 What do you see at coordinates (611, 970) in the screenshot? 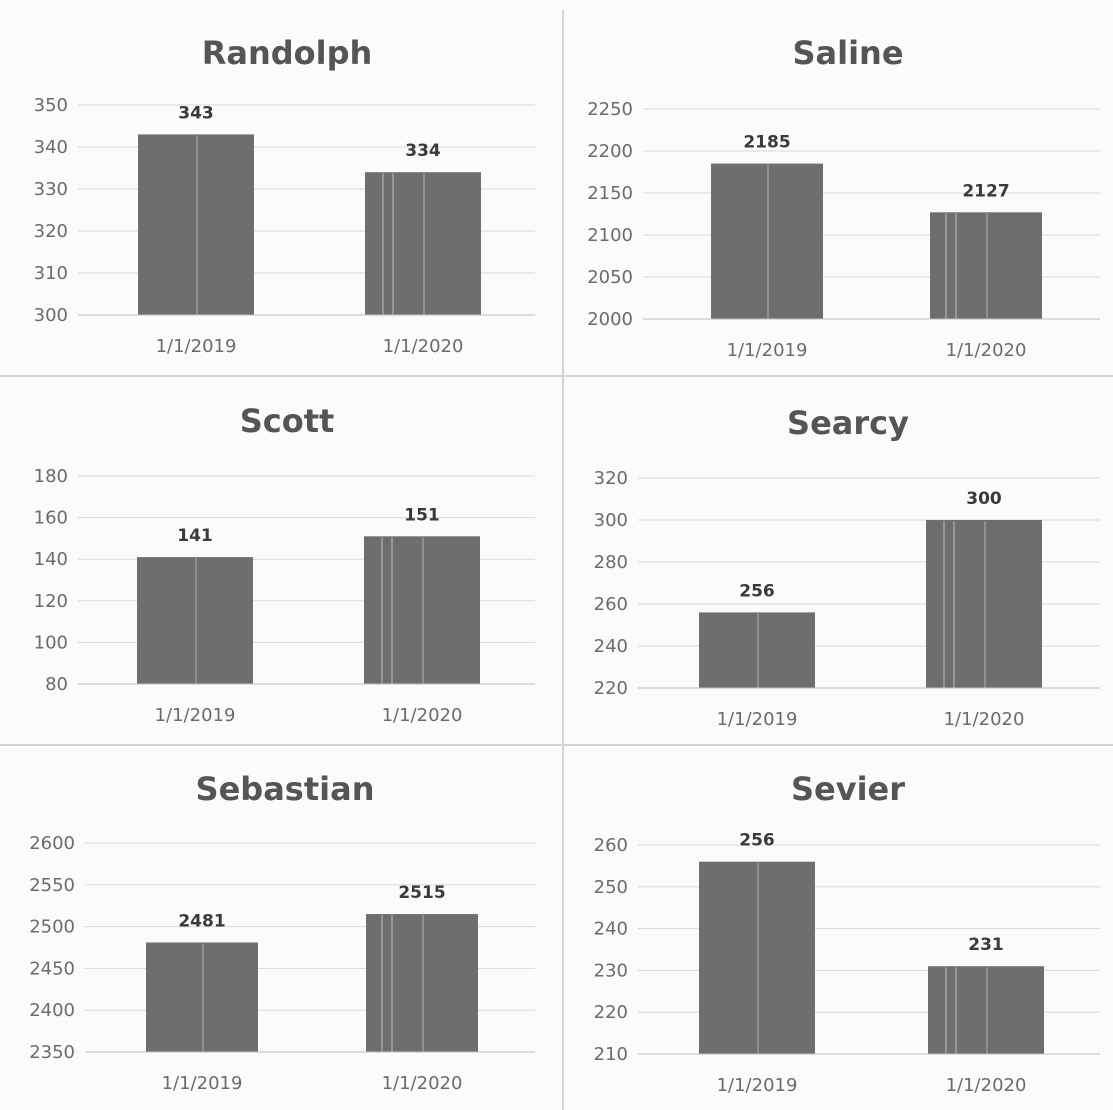
I see `y-tick-label: 230` at bounding box center [611, 970].